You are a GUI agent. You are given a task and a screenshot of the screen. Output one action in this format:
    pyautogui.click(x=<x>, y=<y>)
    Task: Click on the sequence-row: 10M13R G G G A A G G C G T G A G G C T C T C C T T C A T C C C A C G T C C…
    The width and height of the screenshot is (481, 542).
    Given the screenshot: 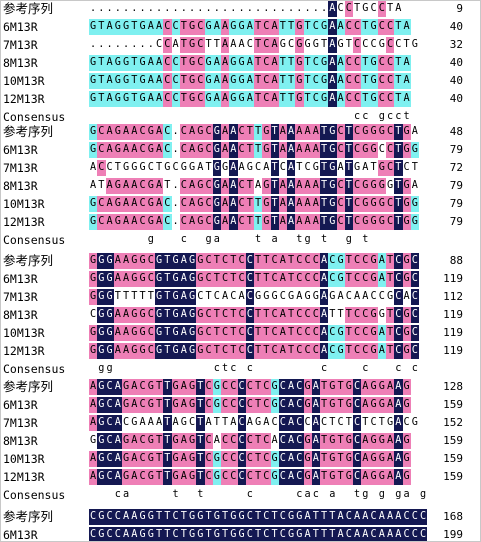 What is the action you would take?
    pyautogui.click(x=240, y=333)
    